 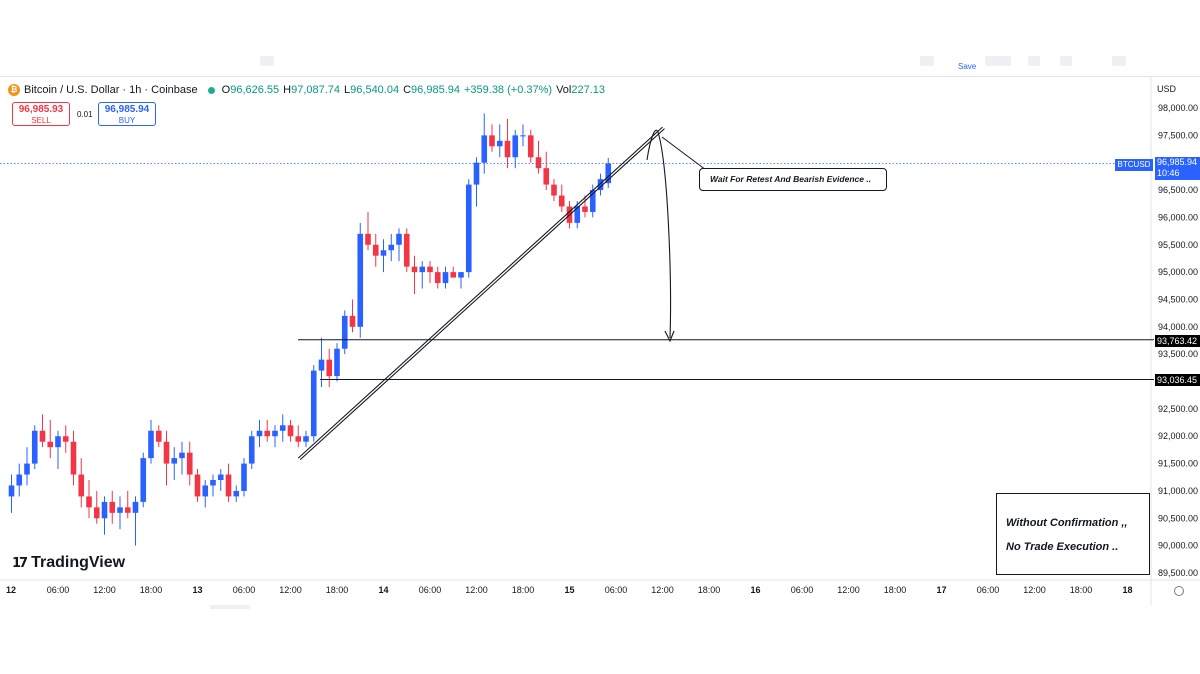 I want to click on price-tick-label: 92,000.00, so click(x=1178, y=436).